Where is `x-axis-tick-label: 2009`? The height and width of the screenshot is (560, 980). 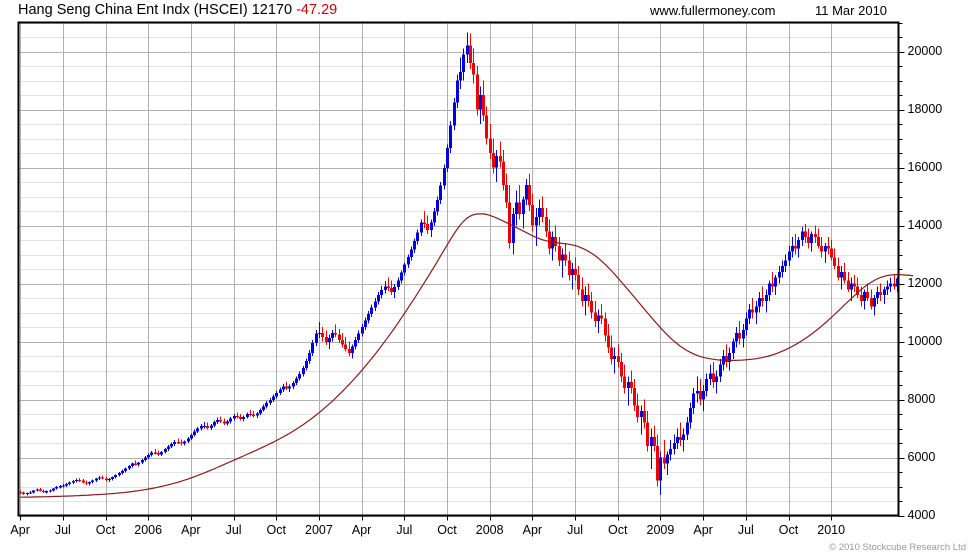 x-axis-tick-label: 2009 is located at coordinates (660, 529).